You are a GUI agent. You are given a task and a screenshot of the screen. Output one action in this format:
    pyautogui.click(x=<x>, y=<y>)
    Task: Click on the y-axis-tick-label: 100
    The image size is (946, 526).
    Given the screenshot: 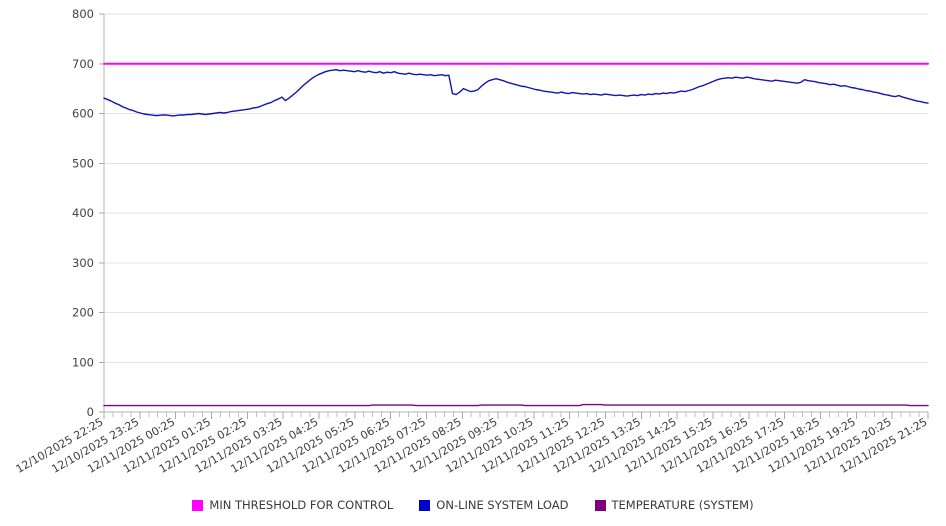 What is the action you would take?
    pyautogui.click(x=83, y=362)
    